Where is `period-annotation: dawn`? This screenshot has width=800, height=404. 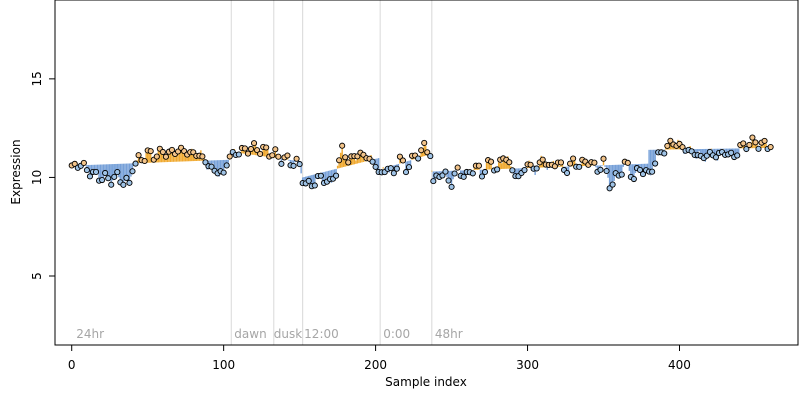
period-annotation: dawn is located at coordinates (250, 334).